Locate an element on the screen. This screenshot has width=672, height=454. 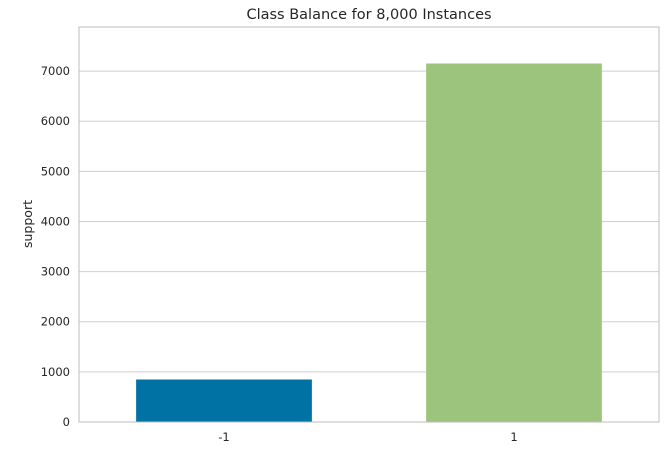
y-tick-label: 4000 is located at coordinates (55, 221).